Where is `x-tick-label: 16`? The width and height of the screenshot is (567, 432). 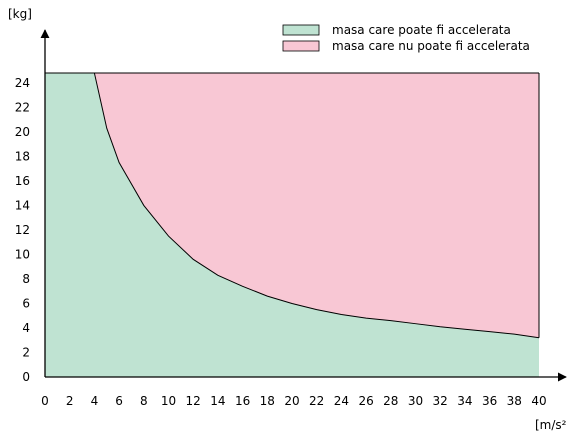
x-tick-label: 16 is located at coordinates (242, 401).